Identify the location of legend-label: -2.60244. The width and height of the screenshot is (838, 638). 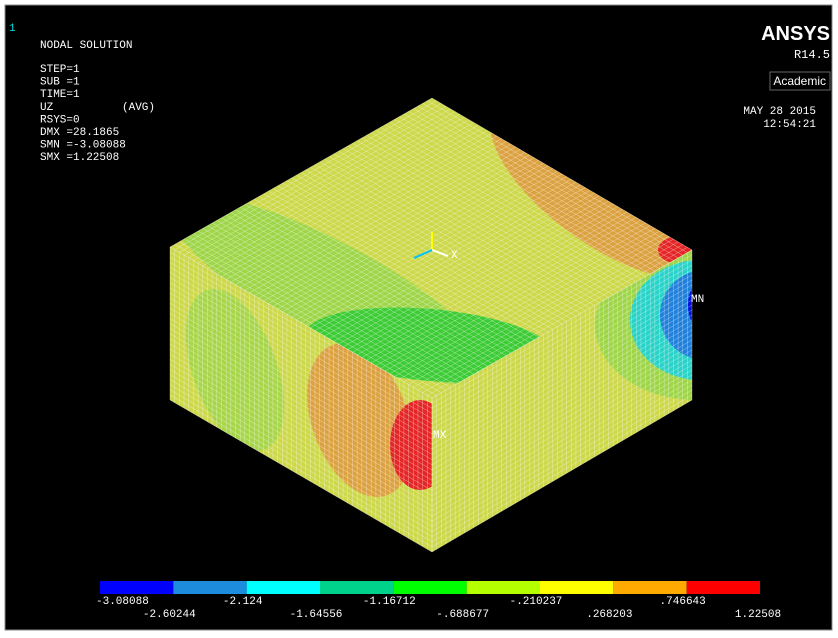
(169, 615).